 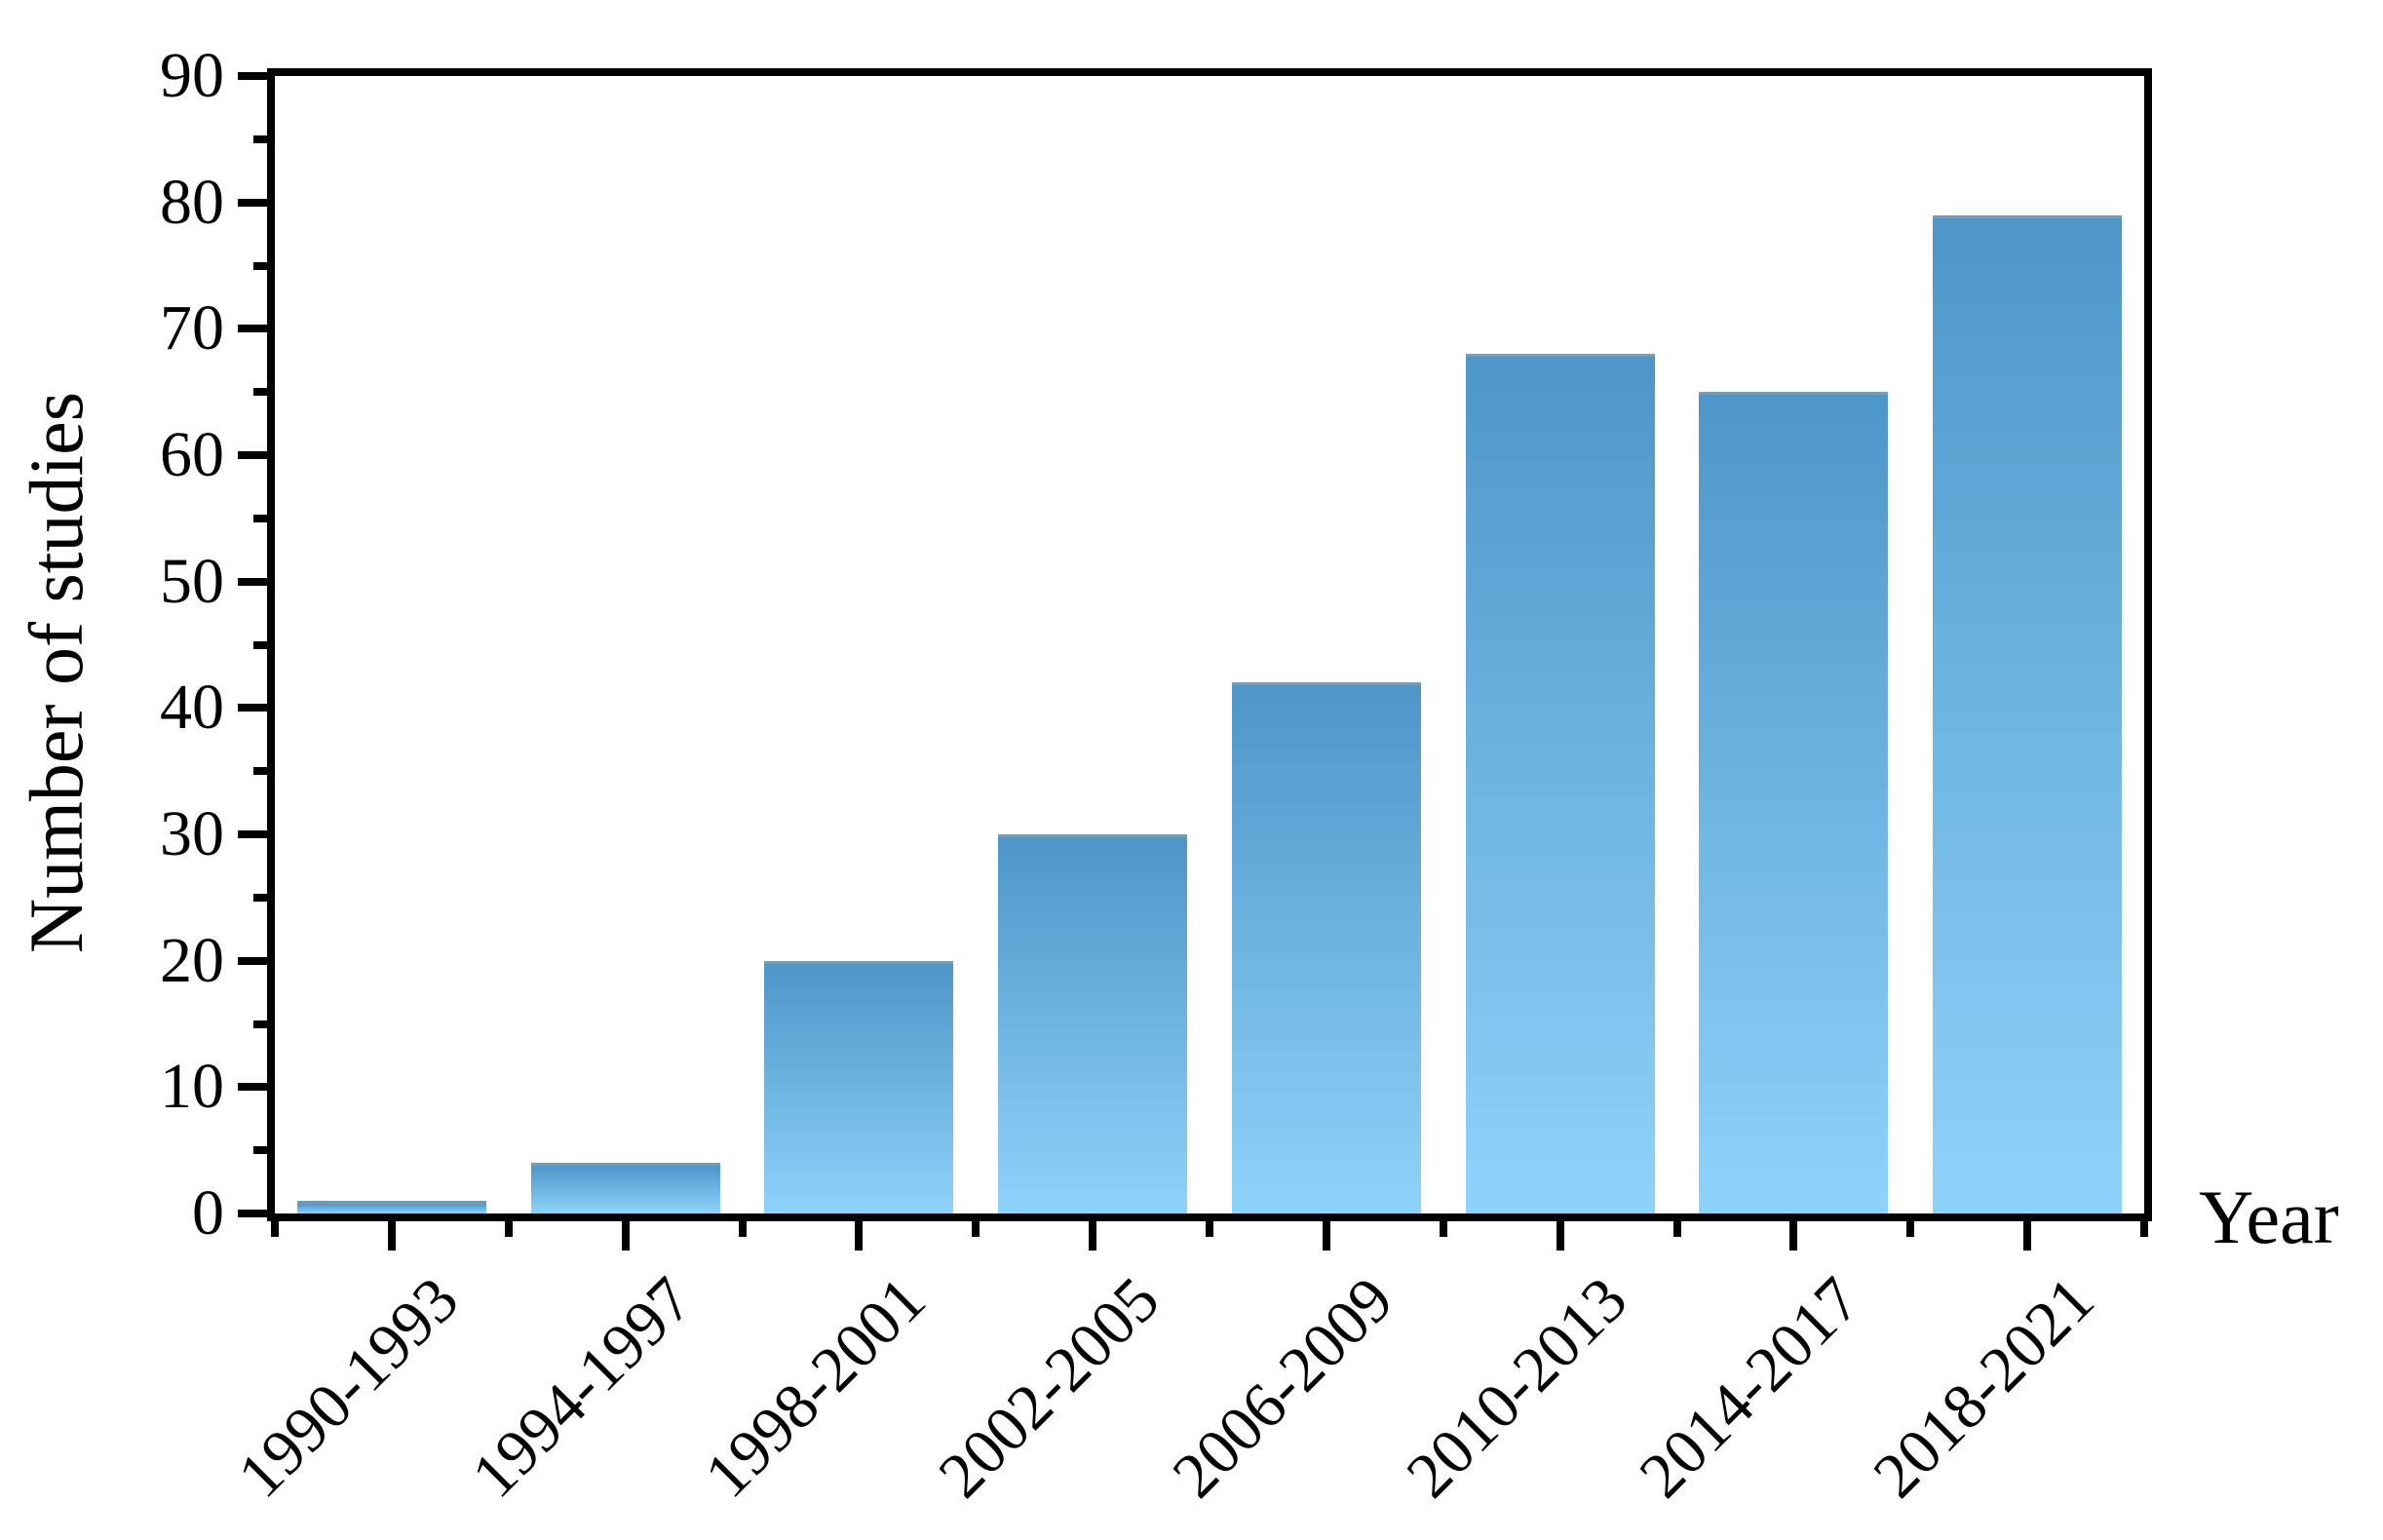 What do you see at coordinates (625, 1188) in the screenshot?
I see `bar-1994-1997` at bounding box center [625, 1188].